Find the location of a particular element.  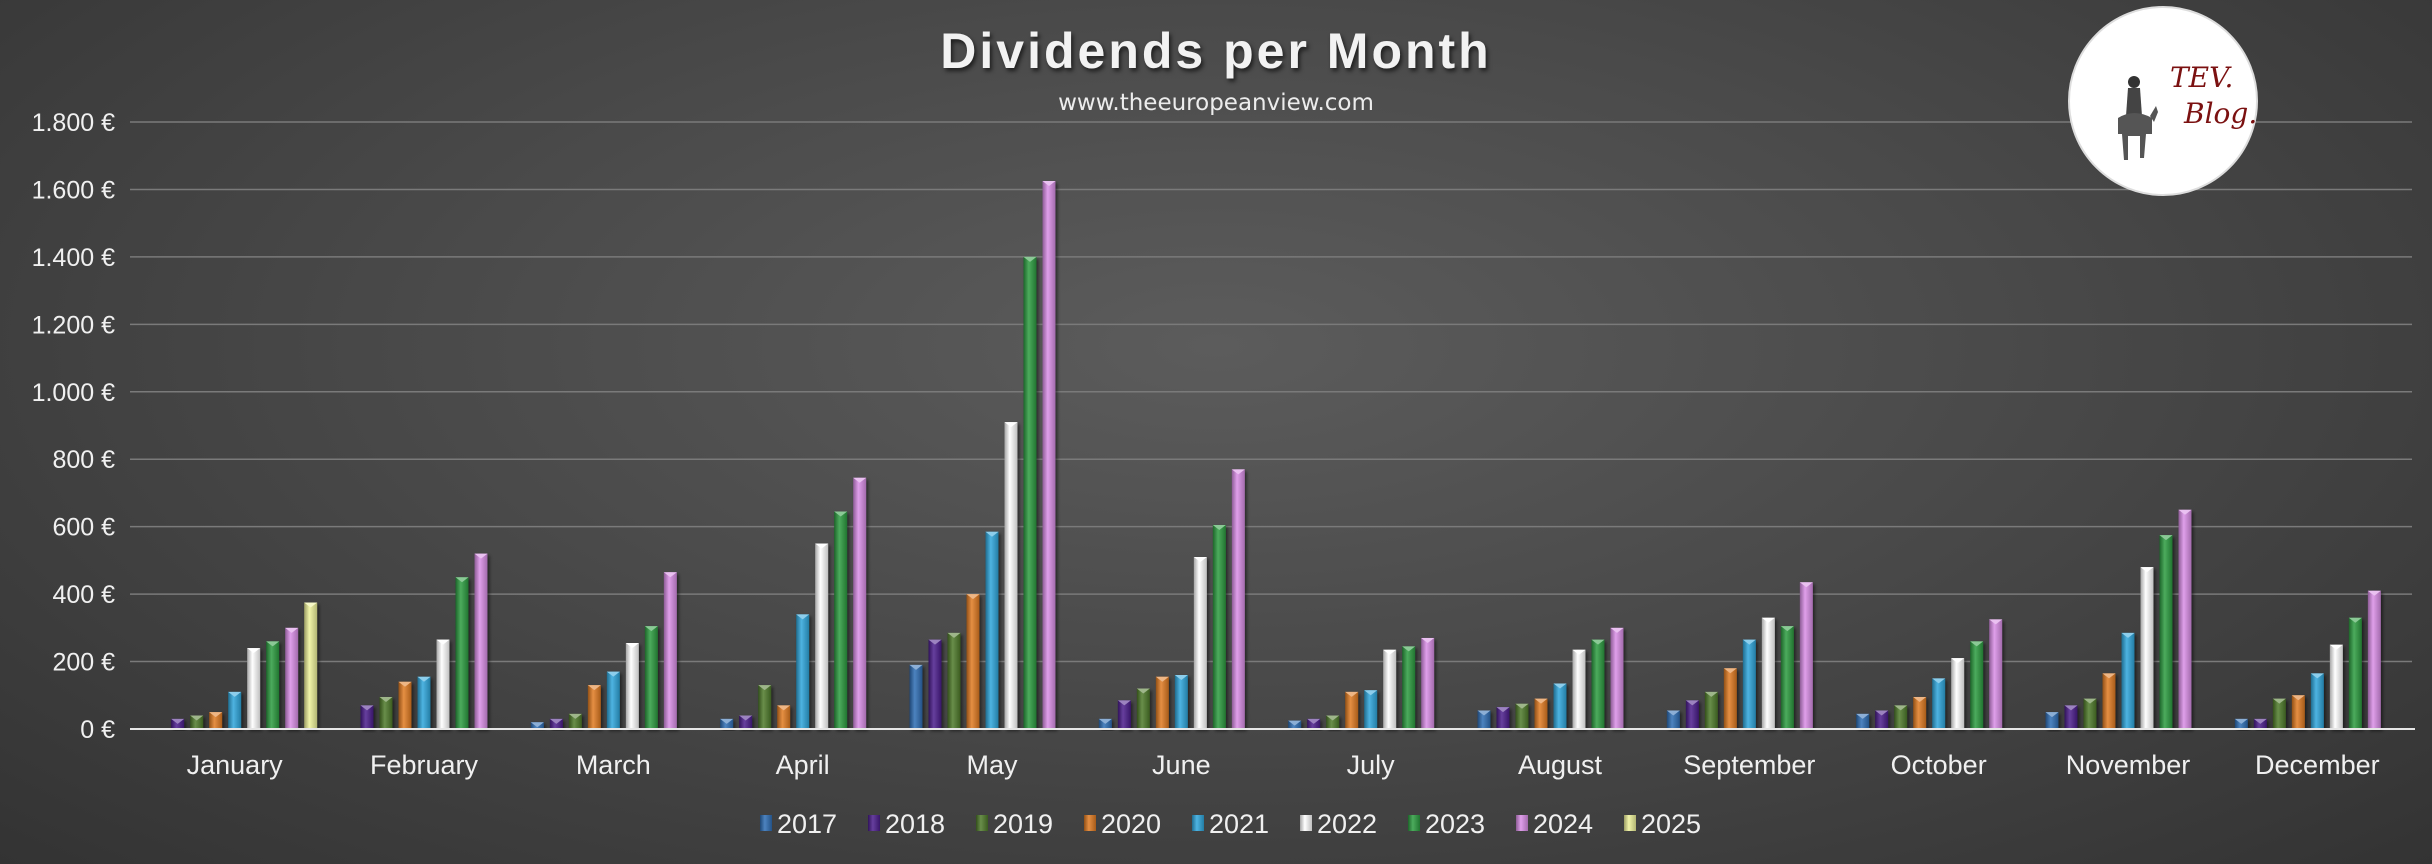

y-tick-label: 200 € is located at coordinates (83, 663).